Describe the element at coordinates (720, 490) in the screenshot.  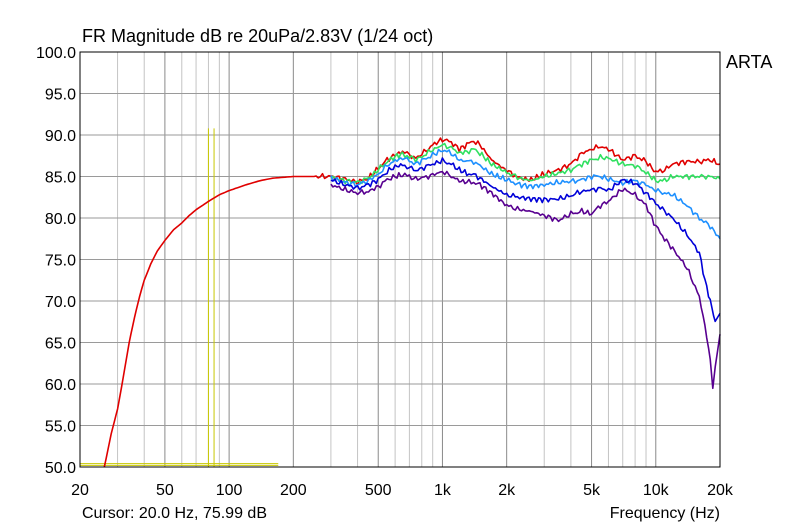
I see `x-tick-label: 20k` at that location.